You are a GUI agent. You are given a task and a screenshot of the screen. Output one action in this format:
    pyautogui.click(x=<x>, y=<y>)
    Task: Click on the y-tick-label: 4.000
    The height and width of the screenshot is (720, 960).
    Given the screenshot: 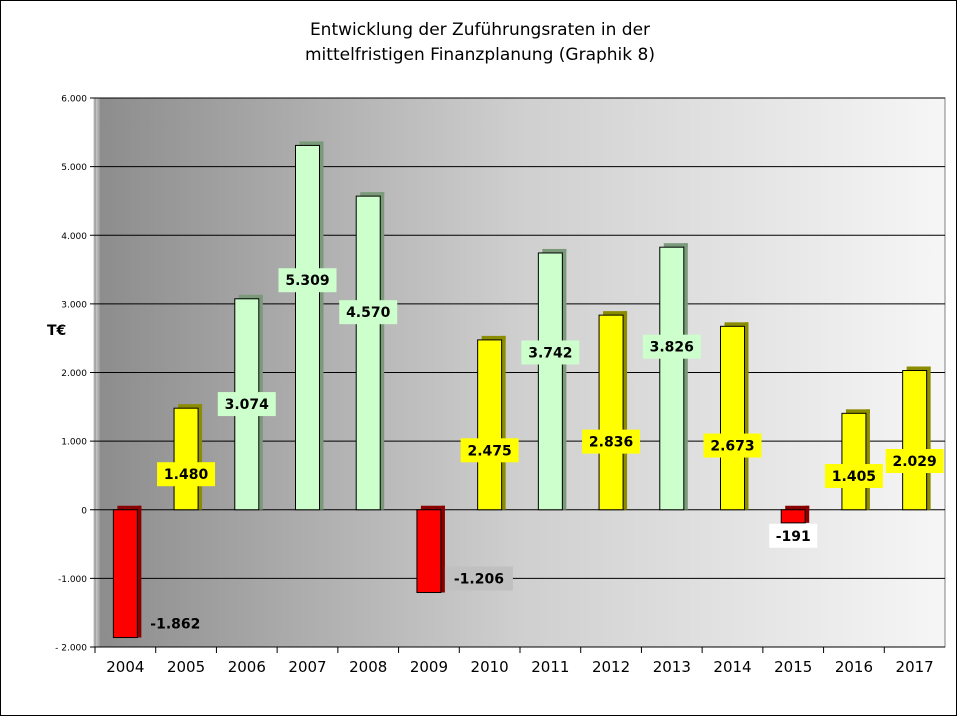 What is the action you would take?
    pyautogui.click(x=74, y=237)
    